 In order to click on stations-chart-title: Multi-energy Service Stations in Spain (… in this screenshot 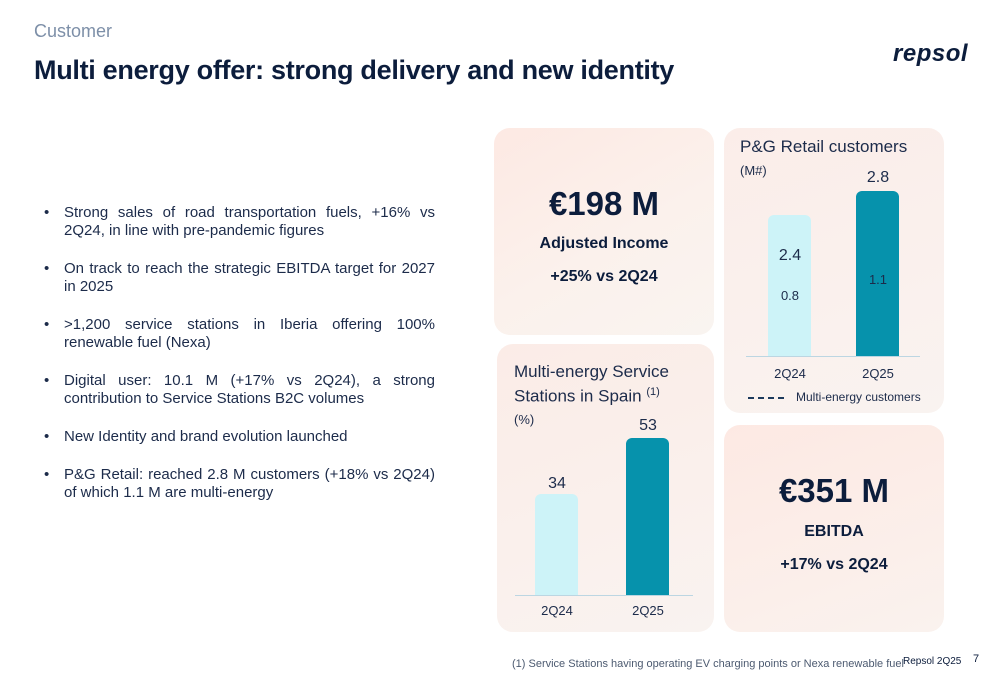, I will do `click(609, 384)`.